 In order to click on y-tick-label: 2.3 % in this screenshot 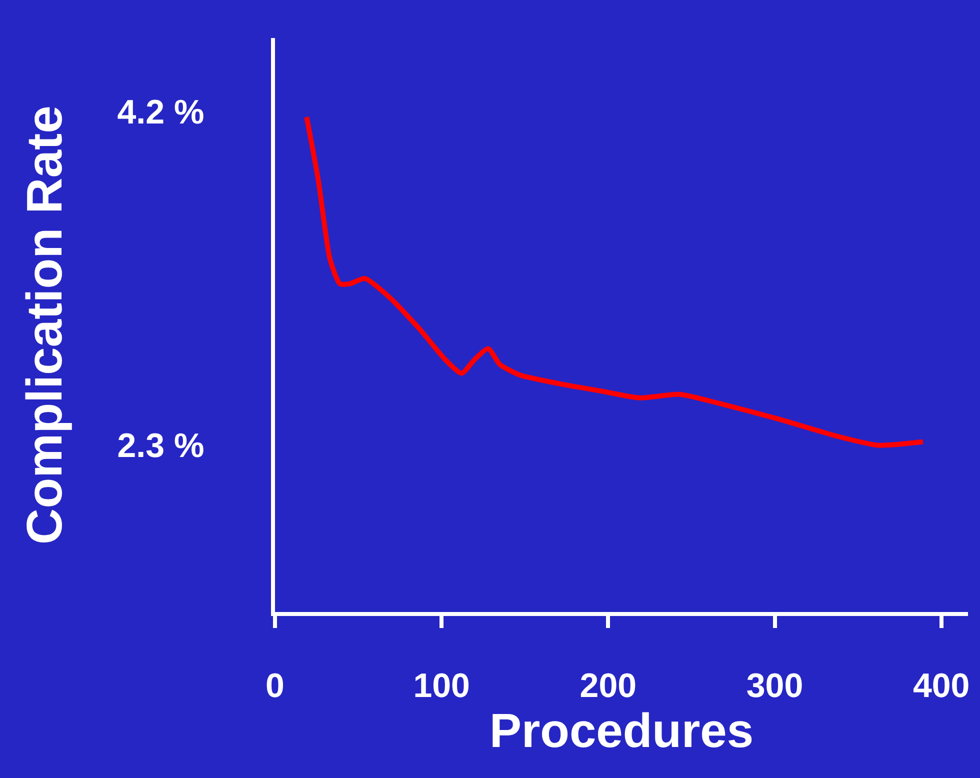, I will do `click(160, 446)`.